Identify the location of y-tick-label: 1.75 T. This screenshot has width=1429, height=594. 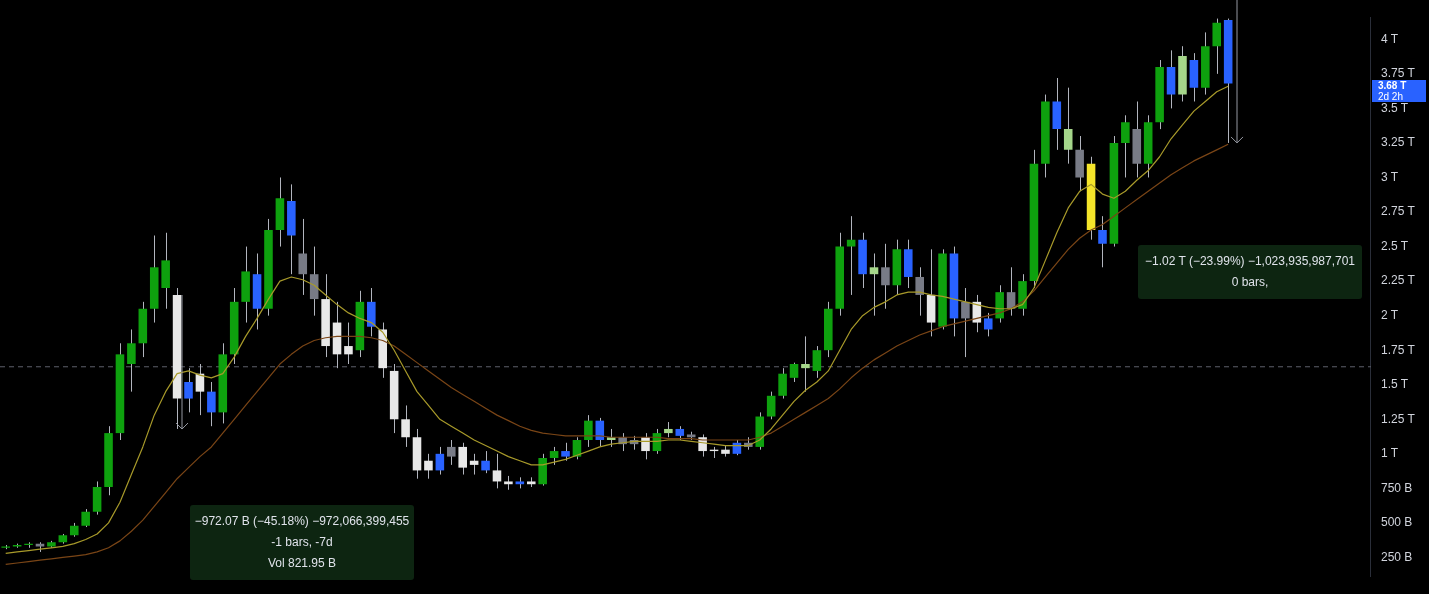
(1398, 349).